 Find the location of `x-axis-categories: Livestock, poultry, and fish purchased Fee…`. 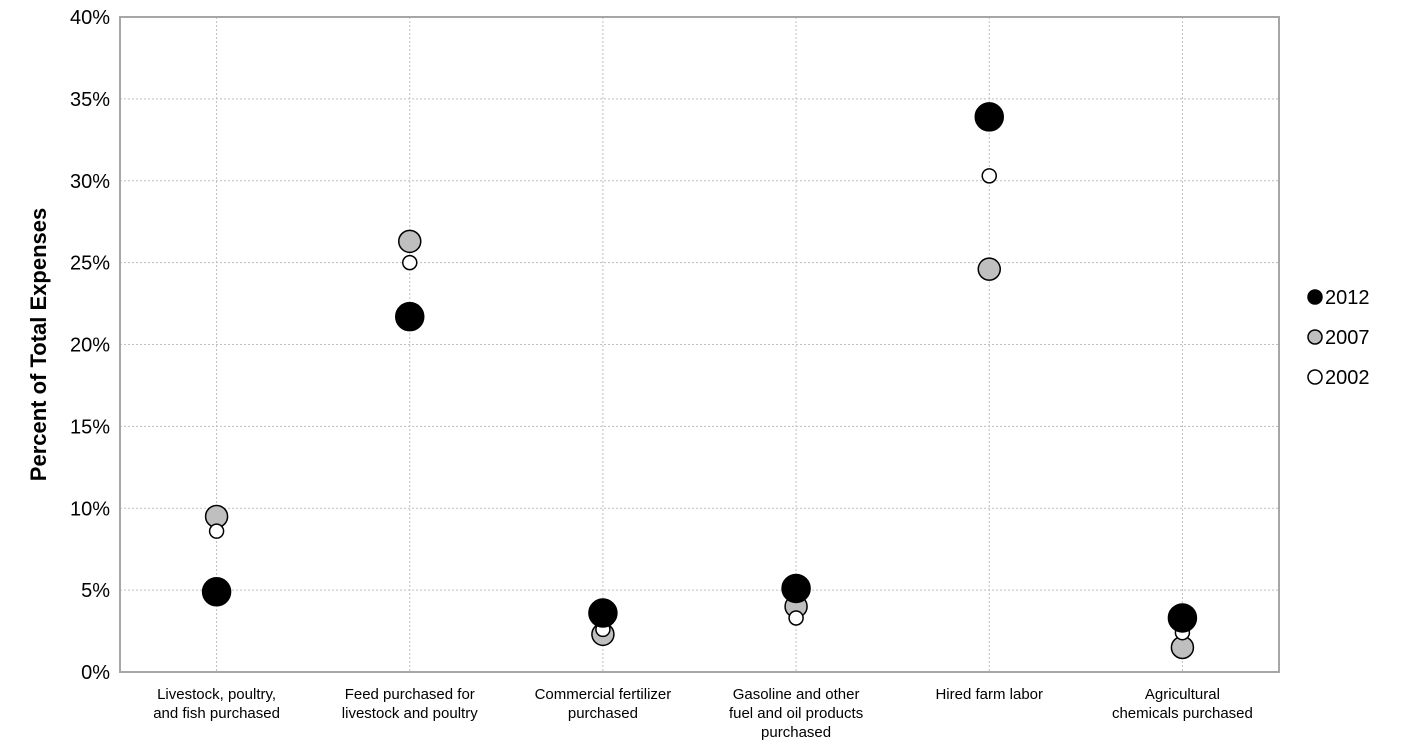

x-axis-categories: Livestock, poultry, and fish purchased Fee… is located at coordinates (703, 713).